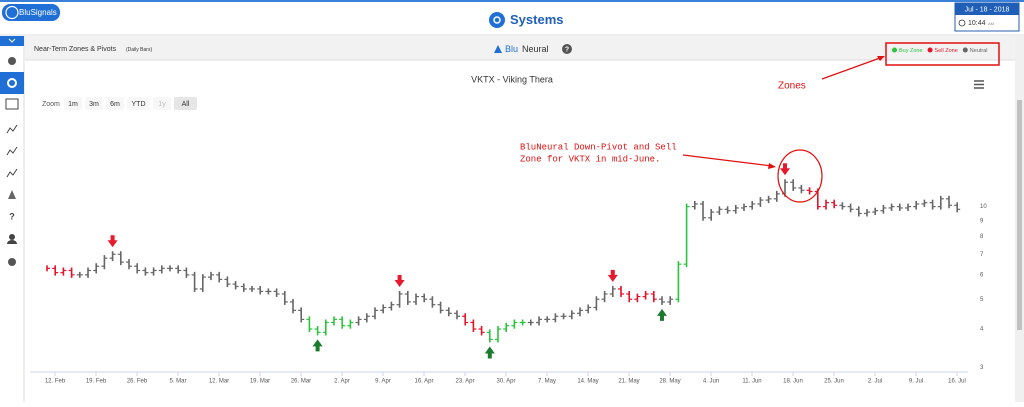 The height and width of the screenshot is (407, 1024). Describe the element at coordinates (536, 19) in the screenshot. I see `header-title: Systems` at that location.